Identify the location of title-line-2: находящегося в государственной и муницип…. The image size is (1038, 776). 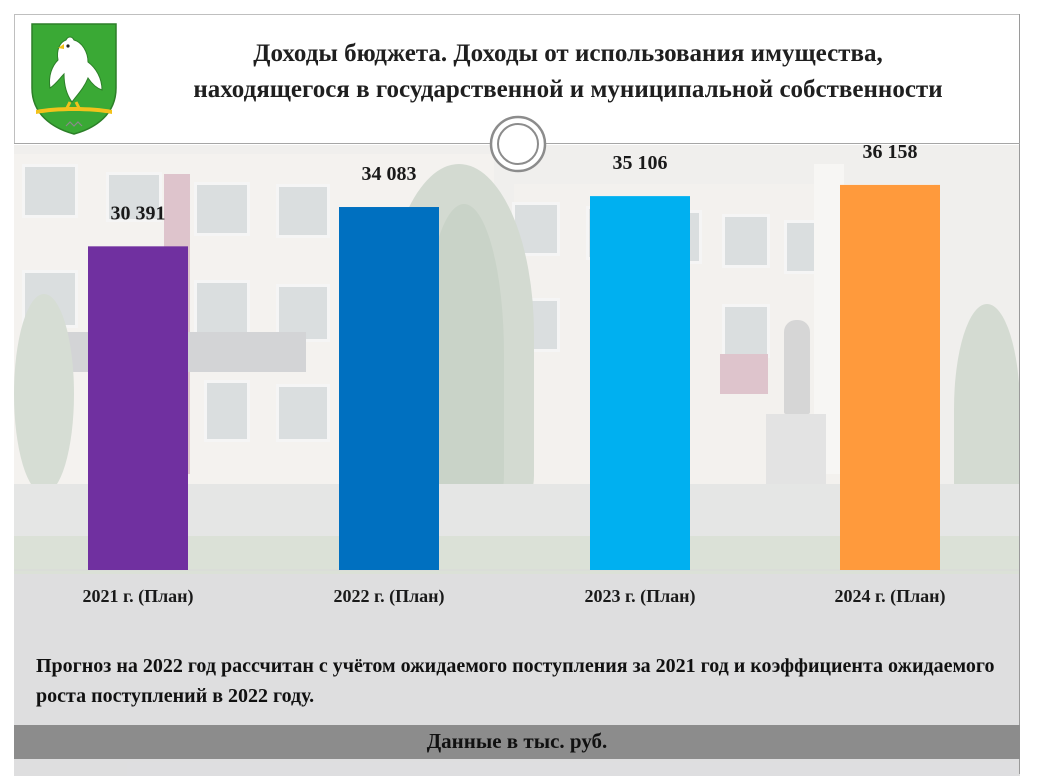
(568, 89).